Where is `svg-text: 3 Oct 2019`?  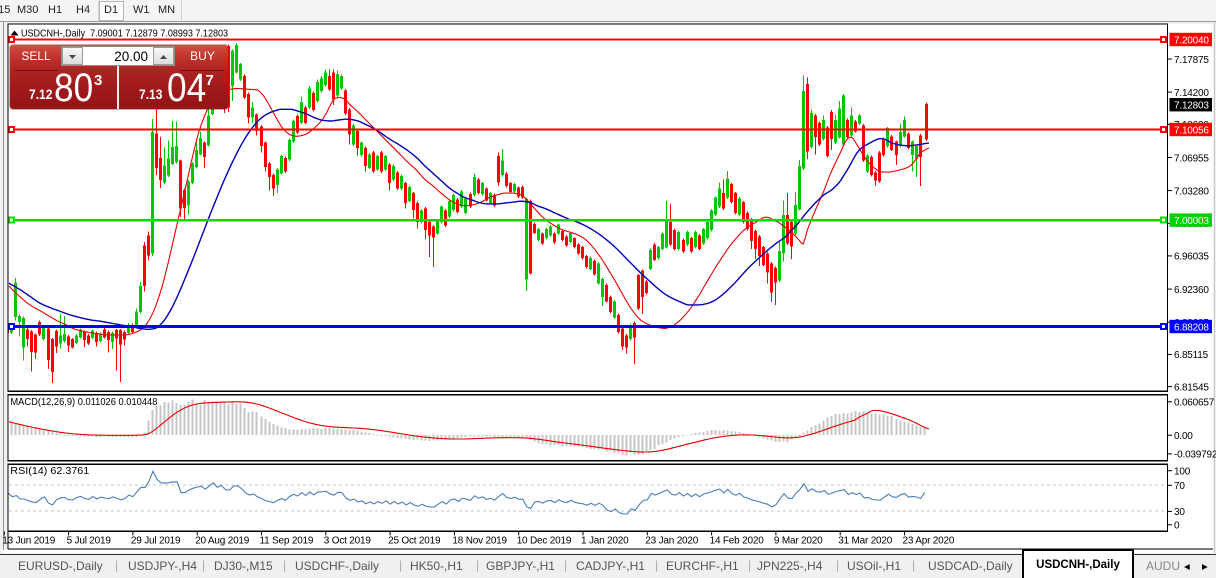
svg-text: 3 Oct 2019 is located at coordinates (348, 541).